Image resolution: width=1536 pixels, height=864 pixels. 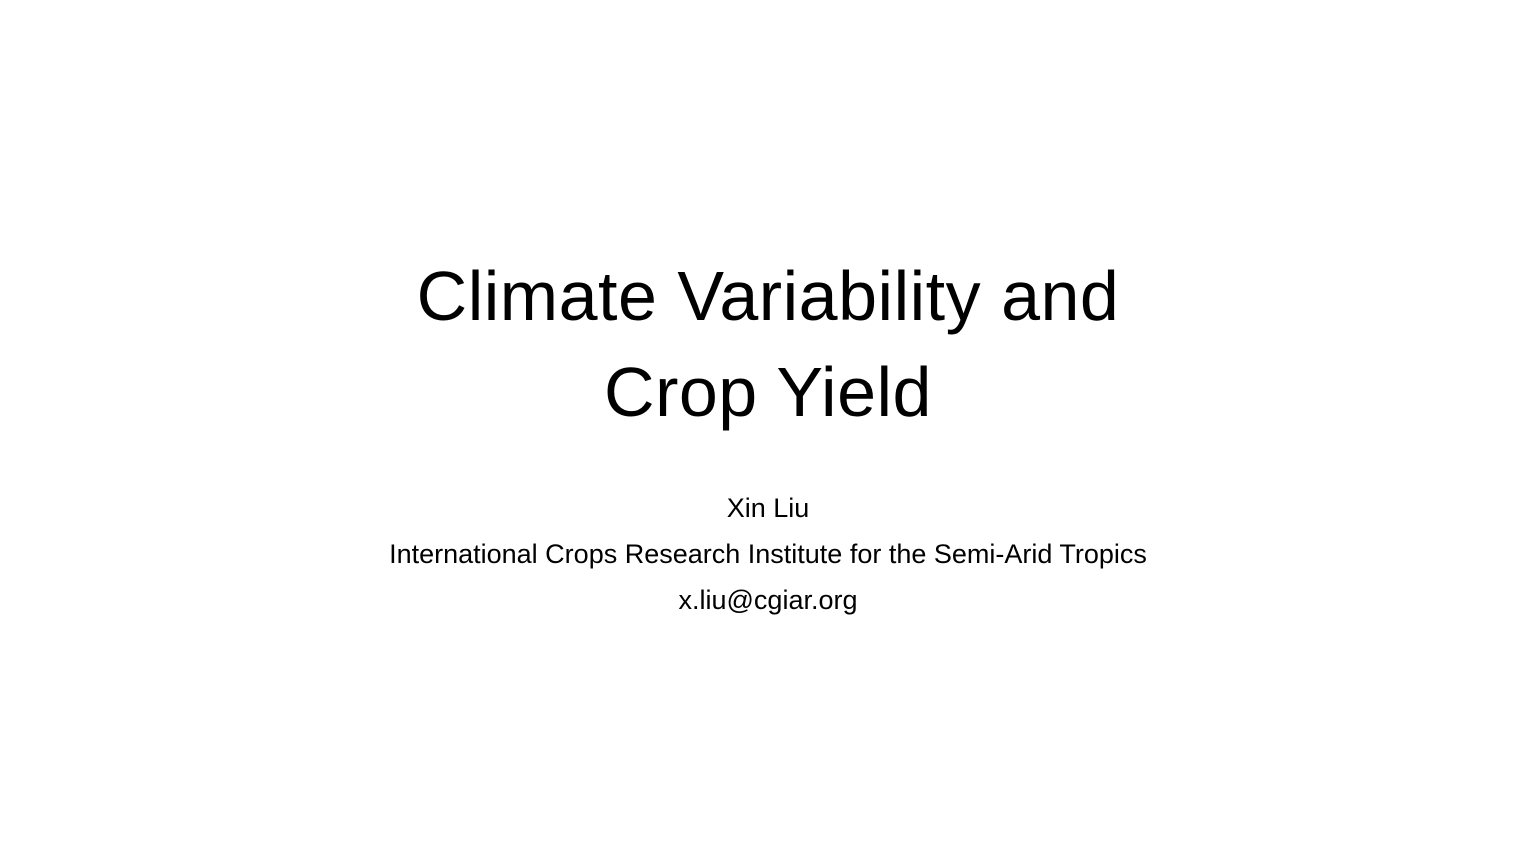 What do you see at coordinates (768, 296) in the screenshot?
I see `slide-title-line-1: Climate Variability and` at bounding box center [768, 296].